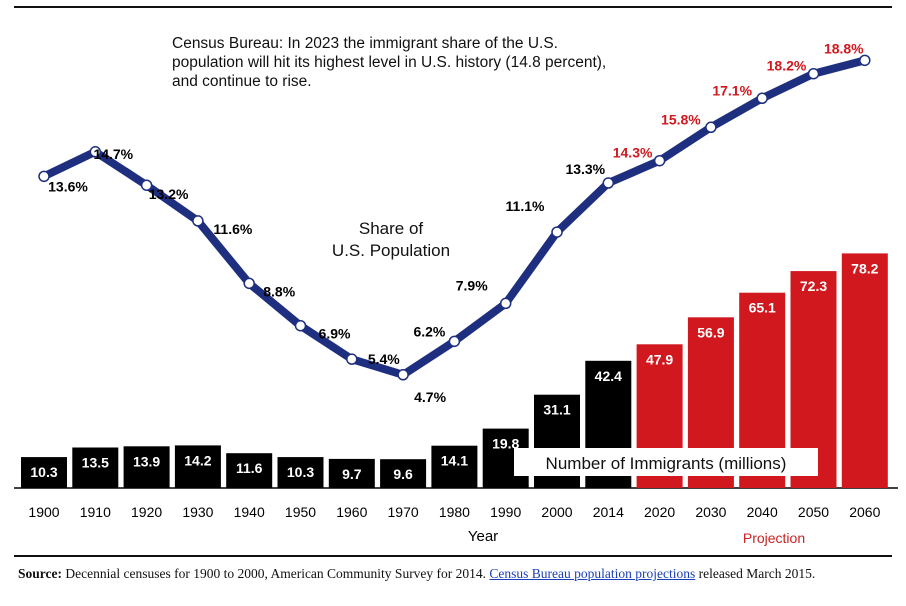 This screenshot has height=606, width=906. Describe the element at coordinates (40, 573) in the screenshot. I see `source-label: Source:` at that location.